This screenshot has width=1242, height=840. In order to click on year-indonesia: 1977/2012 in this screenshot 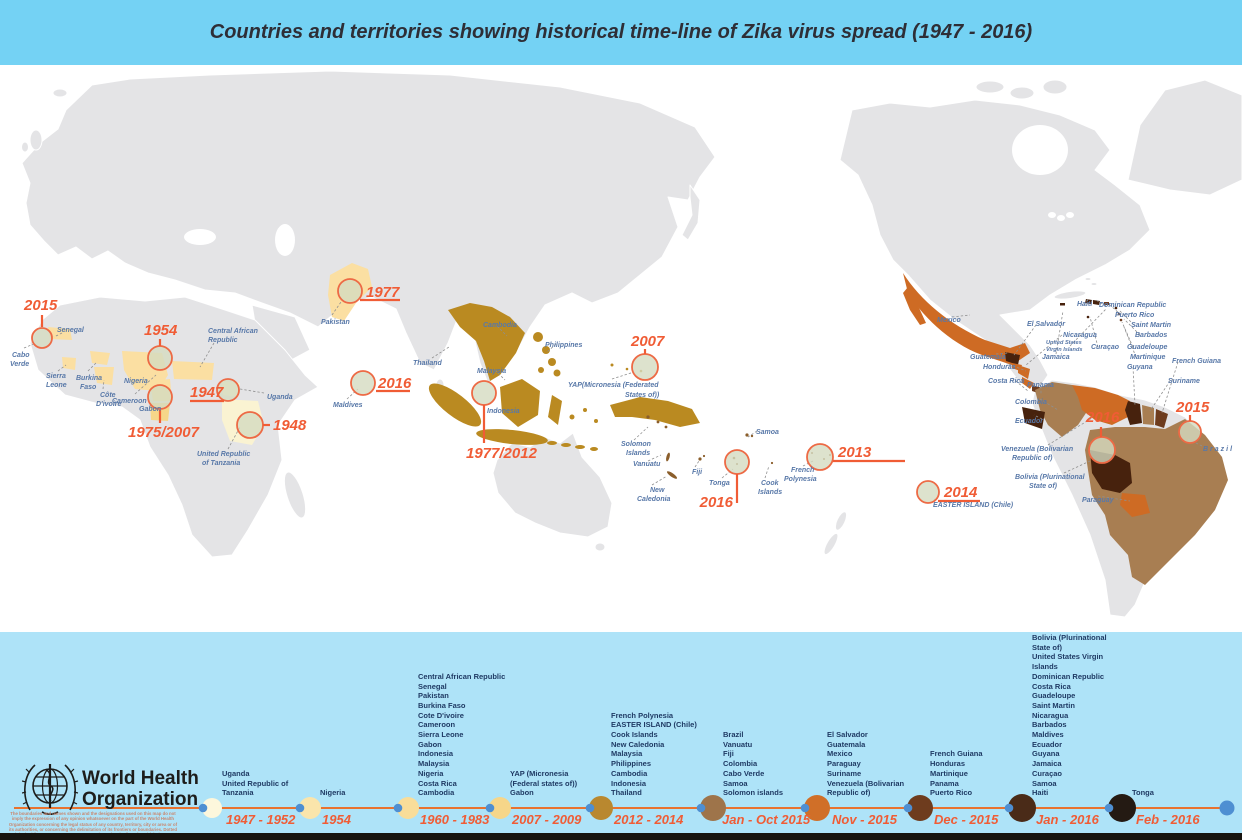, I will do `click(502, 453)`.